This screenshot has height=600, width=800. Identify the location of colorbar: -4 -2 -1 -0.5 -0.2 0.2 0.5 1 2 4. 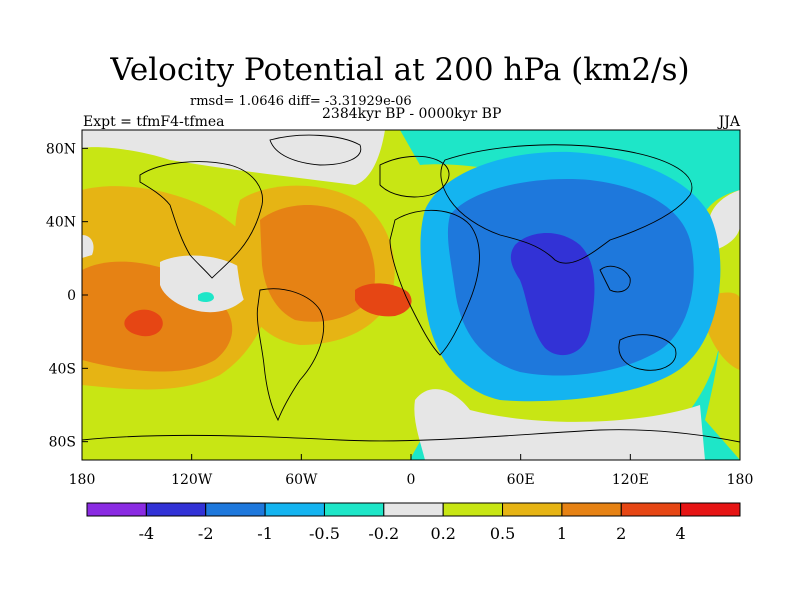
(413, 522).